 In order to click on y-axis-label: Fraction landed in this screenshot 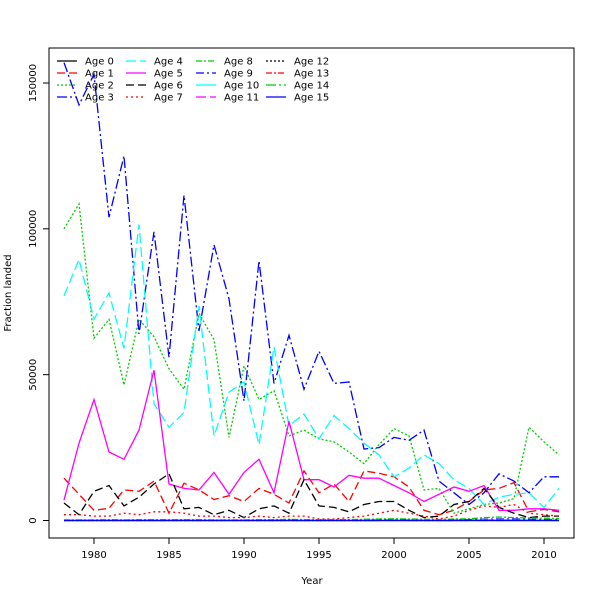, I will do `click(8, 292)`.